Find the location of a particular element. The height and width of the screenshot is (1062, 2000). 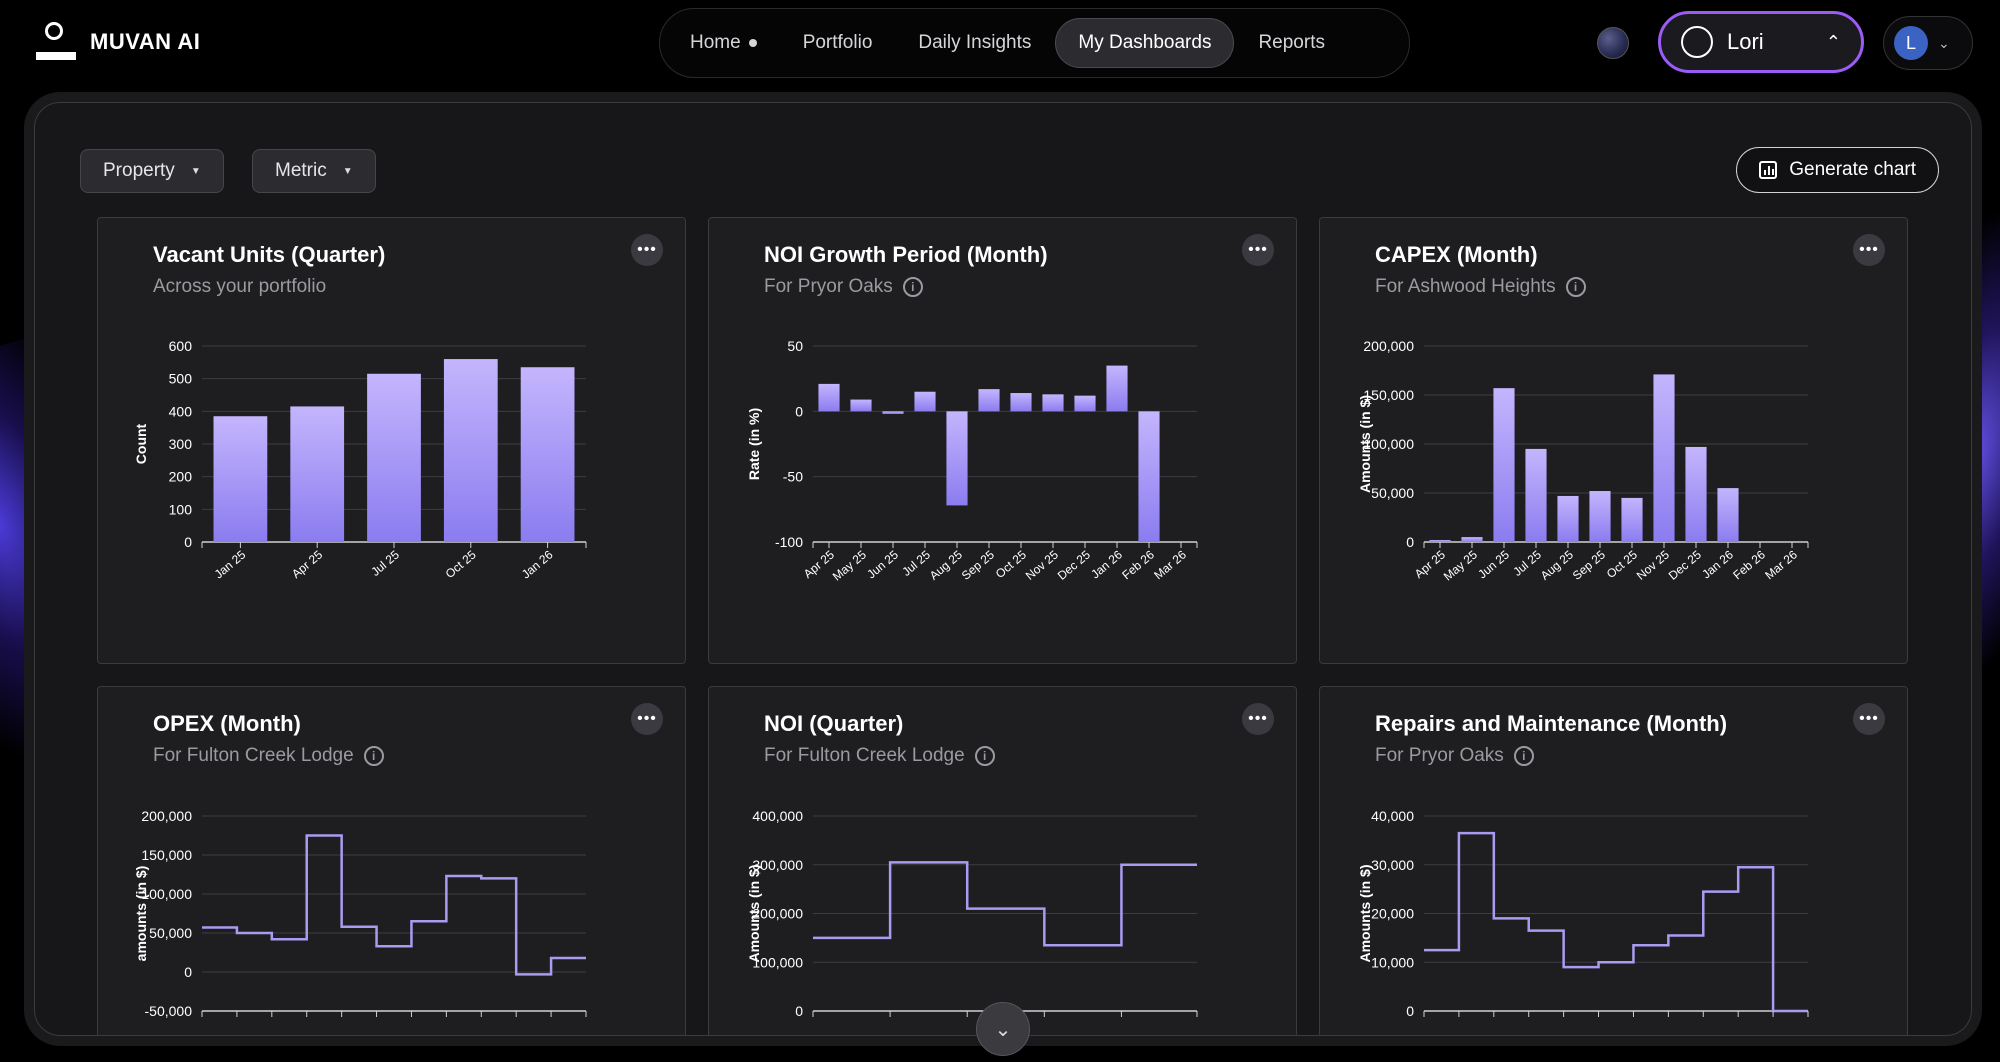

nav-reports: Reports is located at coordinates (1291, 43).